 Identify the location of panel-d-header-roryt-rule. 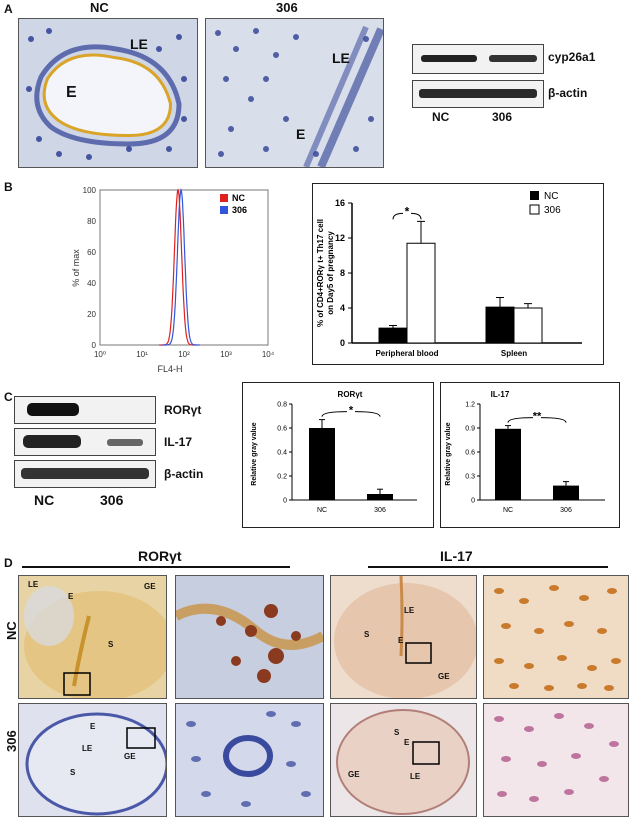
(156, 567).